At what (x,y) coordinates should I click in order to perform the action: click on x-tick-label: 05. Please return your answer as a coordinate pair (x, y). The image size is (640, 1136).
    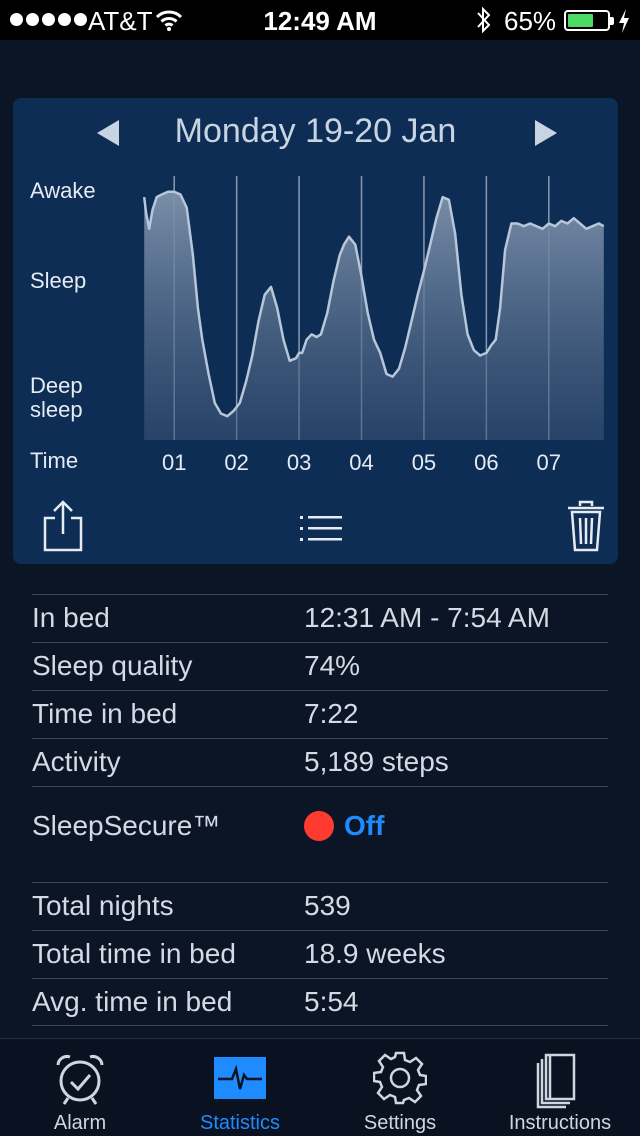
    Looking at the image, I should click on (424, 462).